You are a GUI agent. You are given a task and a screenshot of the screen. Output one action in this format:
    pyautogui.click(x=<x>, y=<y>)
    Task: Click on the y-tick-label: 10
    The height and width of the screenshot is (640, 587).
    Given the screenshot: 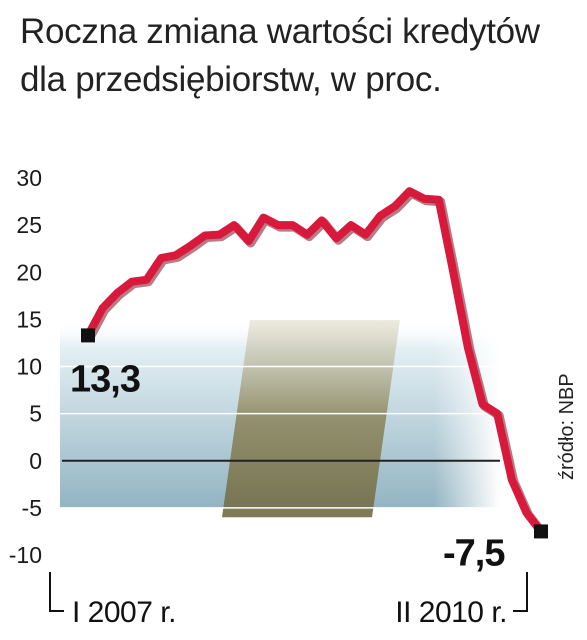 What is the action you would take?
    pyautogui.click(x=29, y=367)
    